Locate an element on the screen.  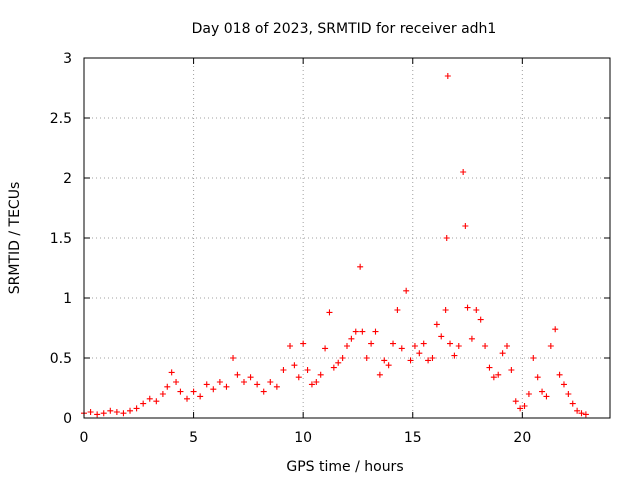
x-tick-label: 20 is located at coordinates (522, 438).